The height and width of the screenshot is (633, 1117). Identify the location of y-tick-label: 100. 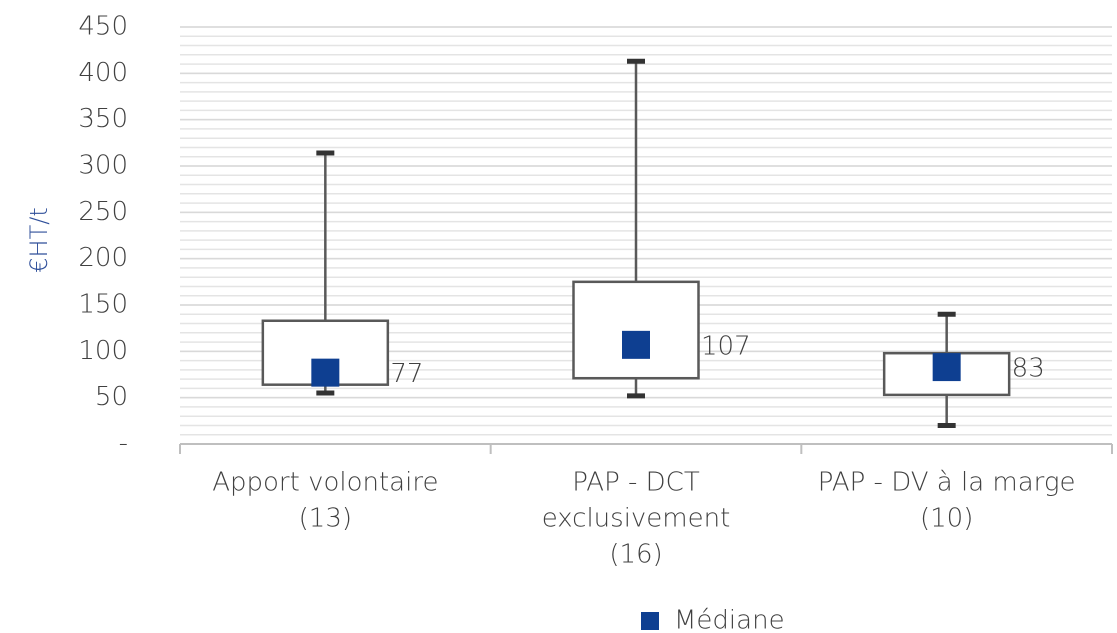
(103, 351).